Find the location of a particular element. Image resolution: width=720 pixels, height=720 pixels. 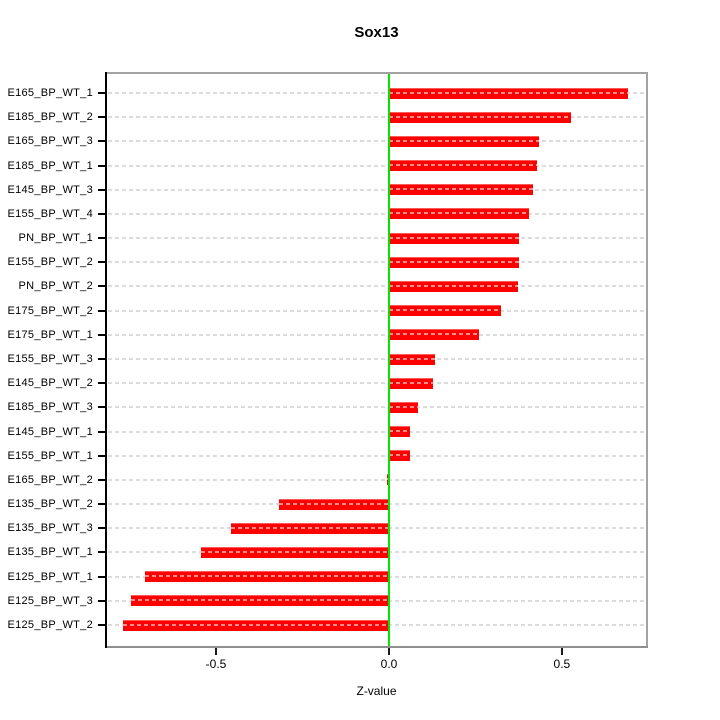

y-tick-label: E155_BP_WT_3 is located at coordinates (50, 359).